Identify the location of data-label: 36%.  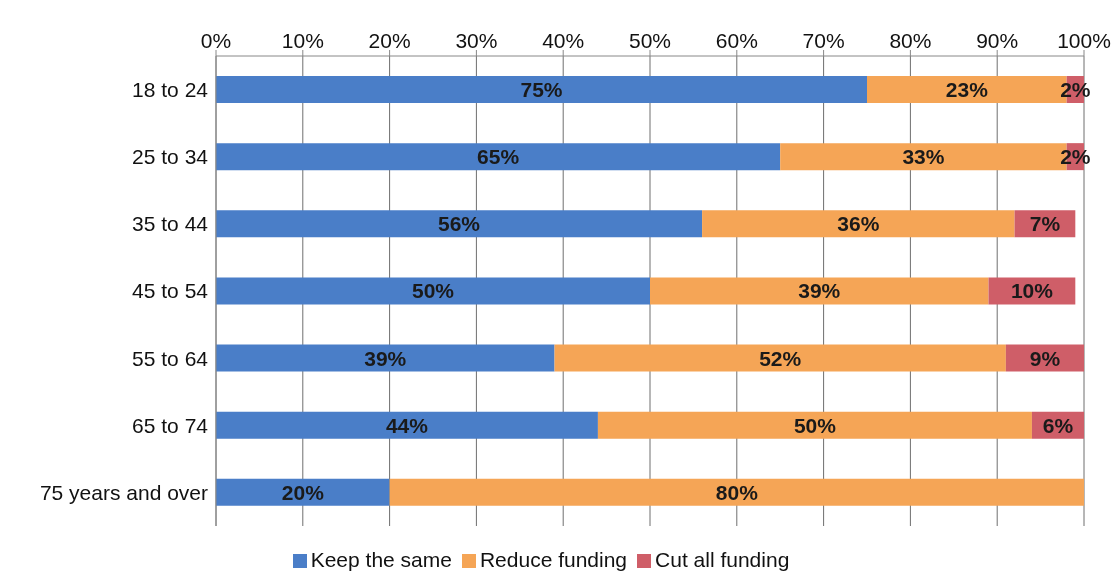
(858, 224).